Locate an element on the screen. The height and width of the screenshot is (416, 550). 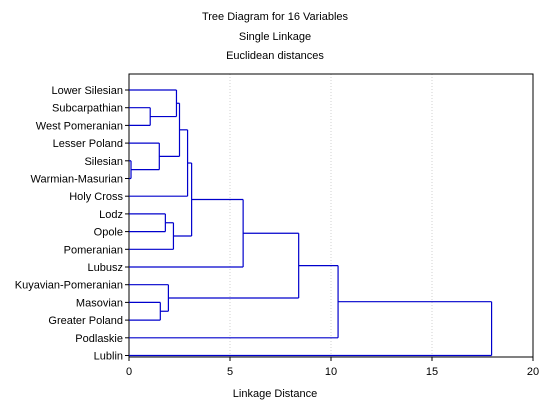
chart-title: Tree Diagram for 16 Variables is located at coordinates (275, 17).